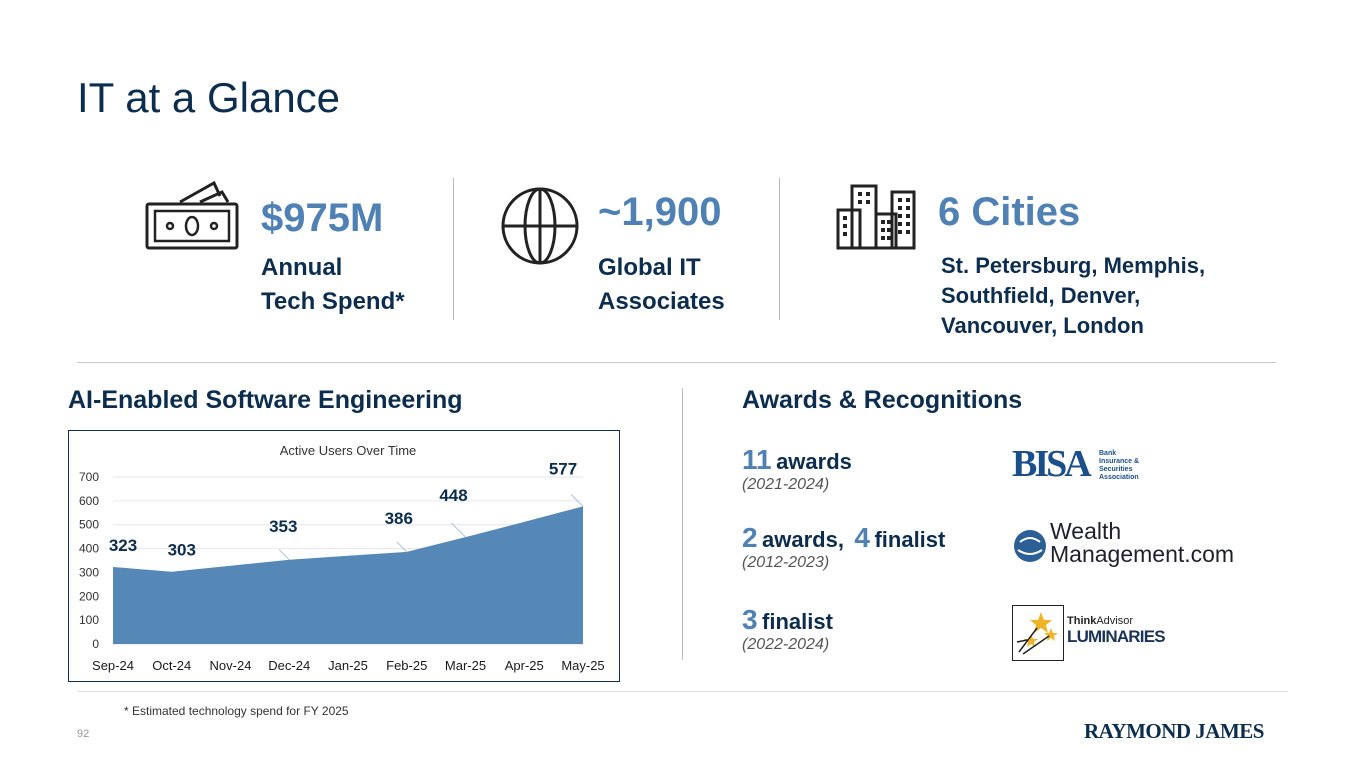 Image resolution: width=1365 pixels, height=768 pixels. What do you see at coordinates (209, 97) in the screenshot?
I see `page-title: IT at a Glance` at bounding box center [209, 97].